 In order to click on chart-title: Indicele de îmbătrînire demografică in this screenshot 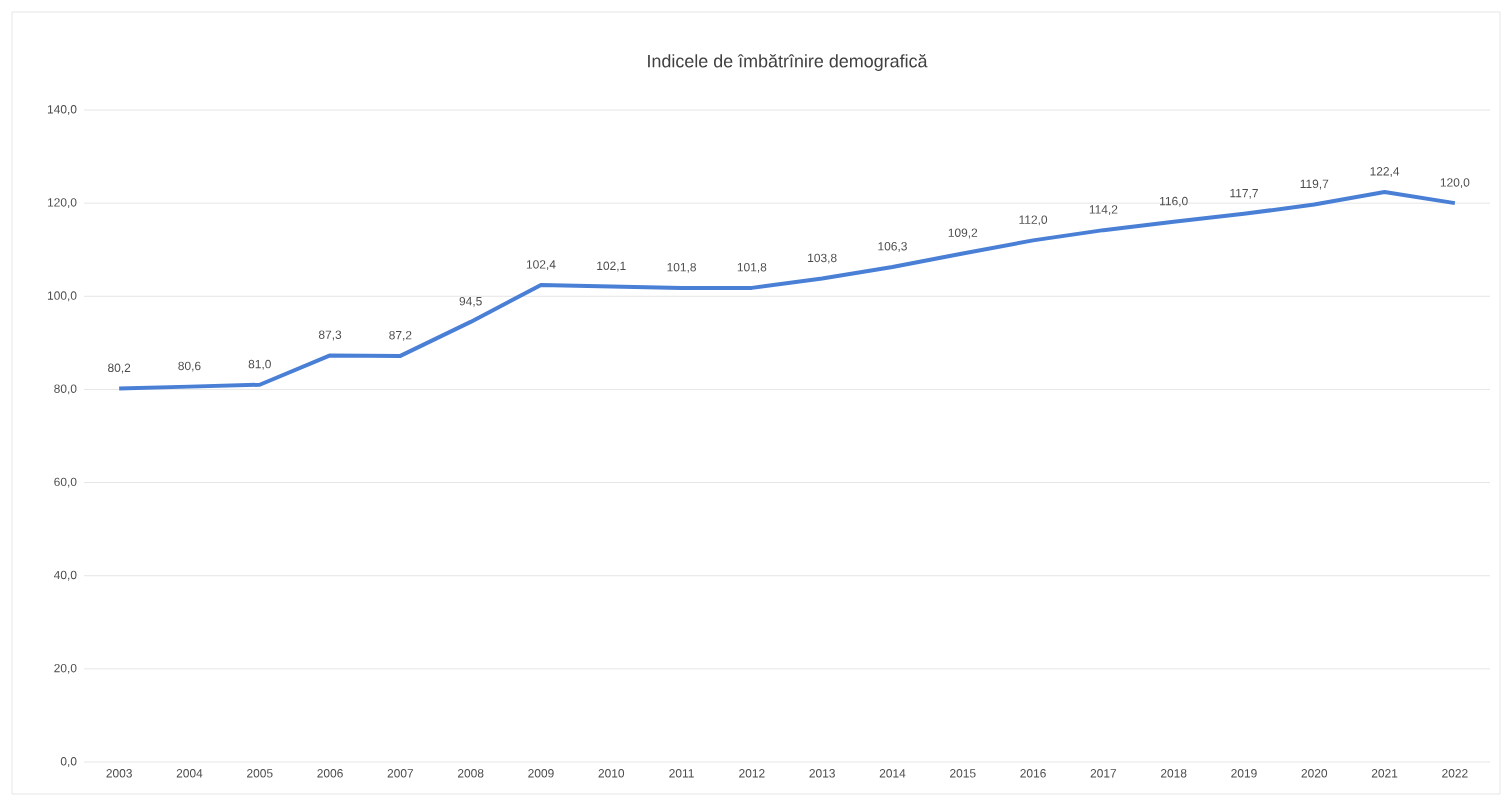, I will do `click(788, 62)`.